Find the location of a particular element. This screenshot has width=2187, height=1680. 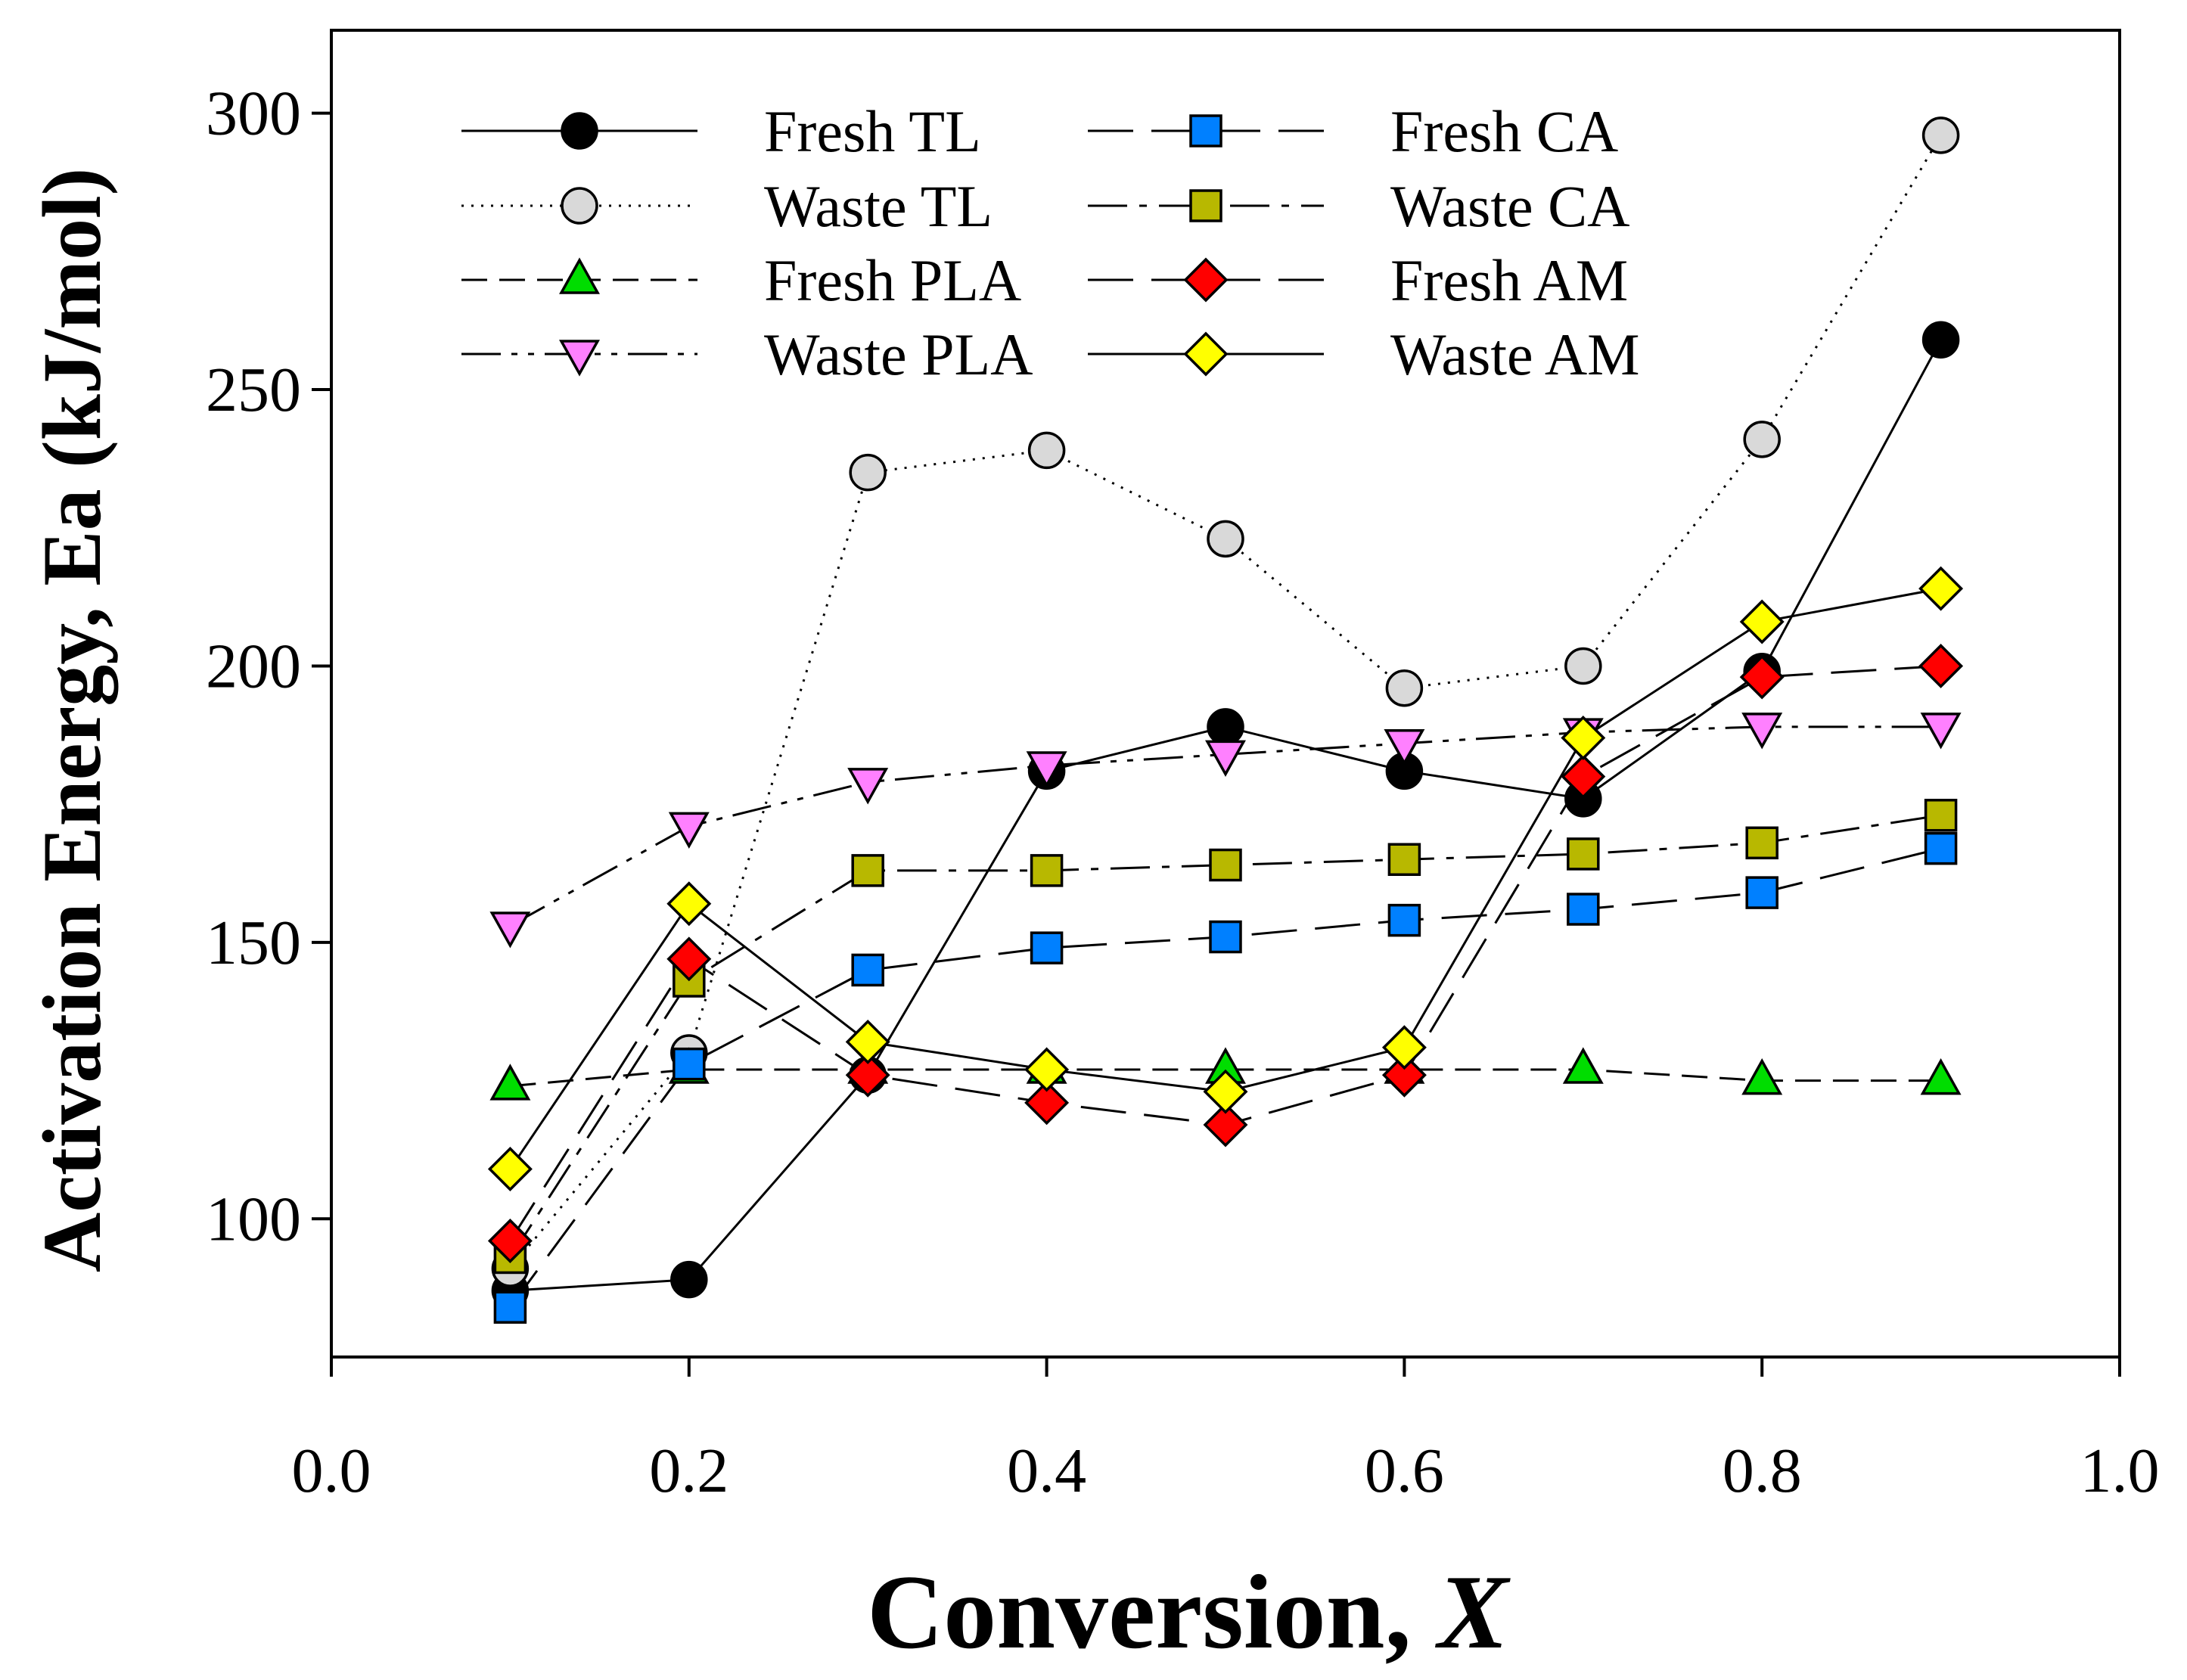

x-axis-title: Conversion, X is located at coordinates (1189, 1612).